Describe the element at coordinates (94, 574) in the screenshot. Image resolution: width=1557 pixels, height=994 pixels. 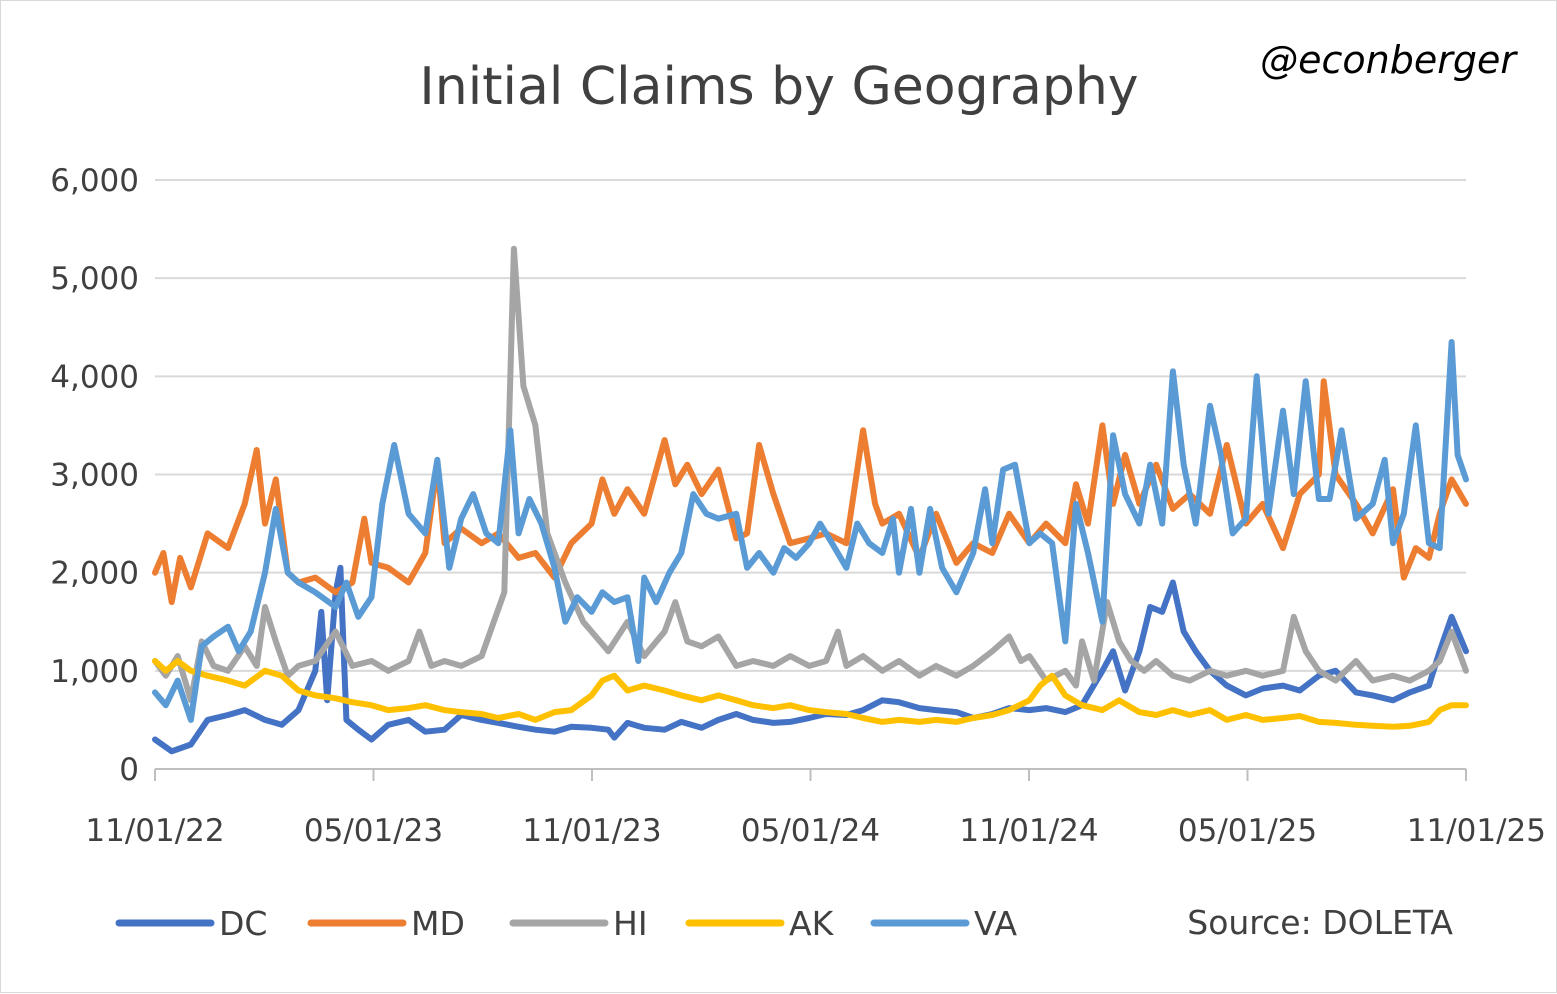
I see `y-tick-label: 2,000` at that location.